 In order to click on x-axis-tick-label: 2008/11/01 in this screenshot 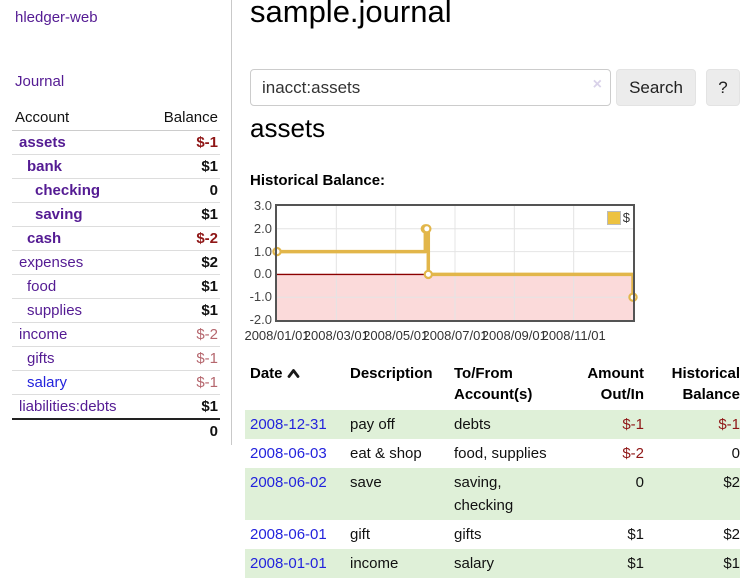, I will do `click(573, 335)`.